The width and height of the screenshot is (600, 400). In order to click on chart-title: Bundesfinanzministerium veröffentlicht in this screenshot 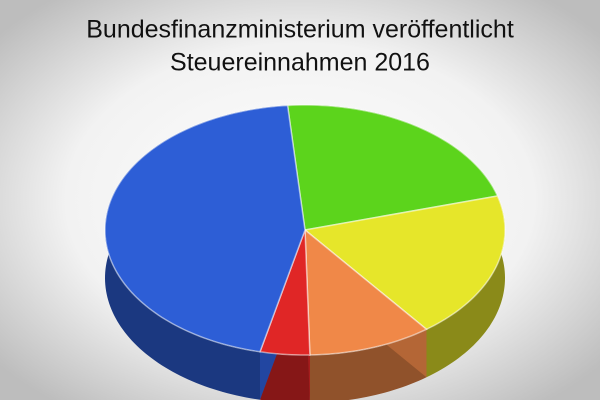, I will do `click(300, 30)`.